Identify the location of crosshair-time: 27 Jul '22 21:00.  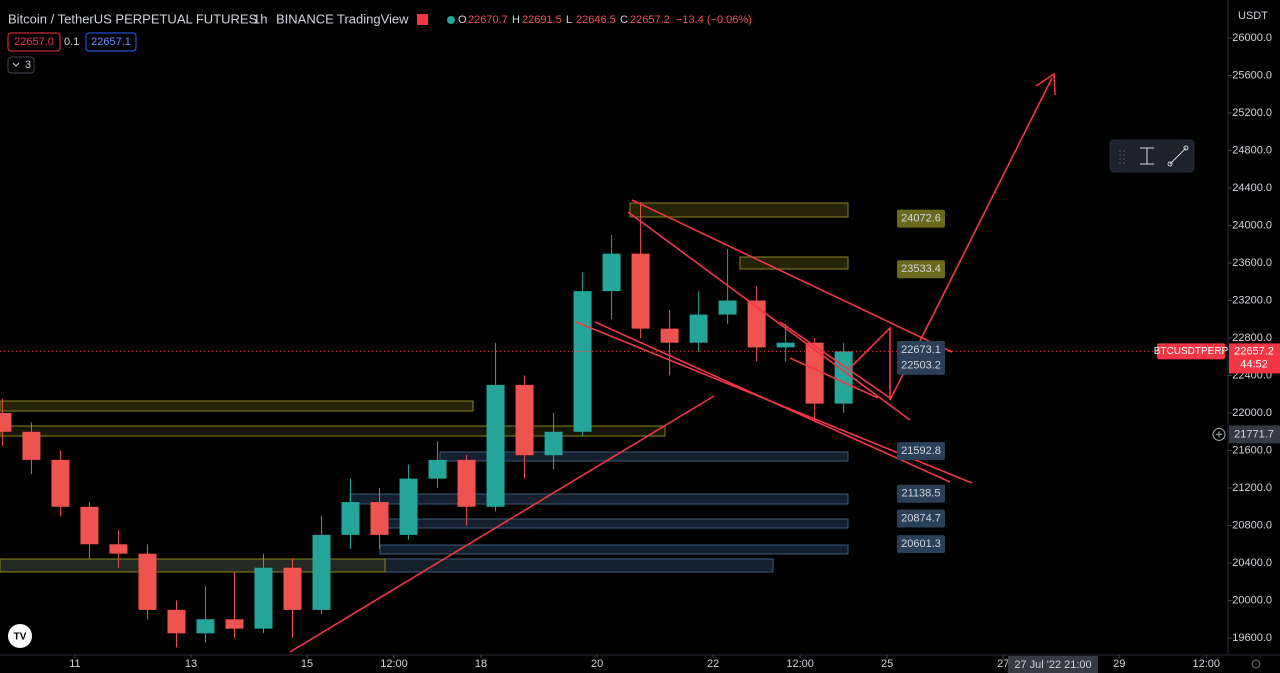
(1052, 665).